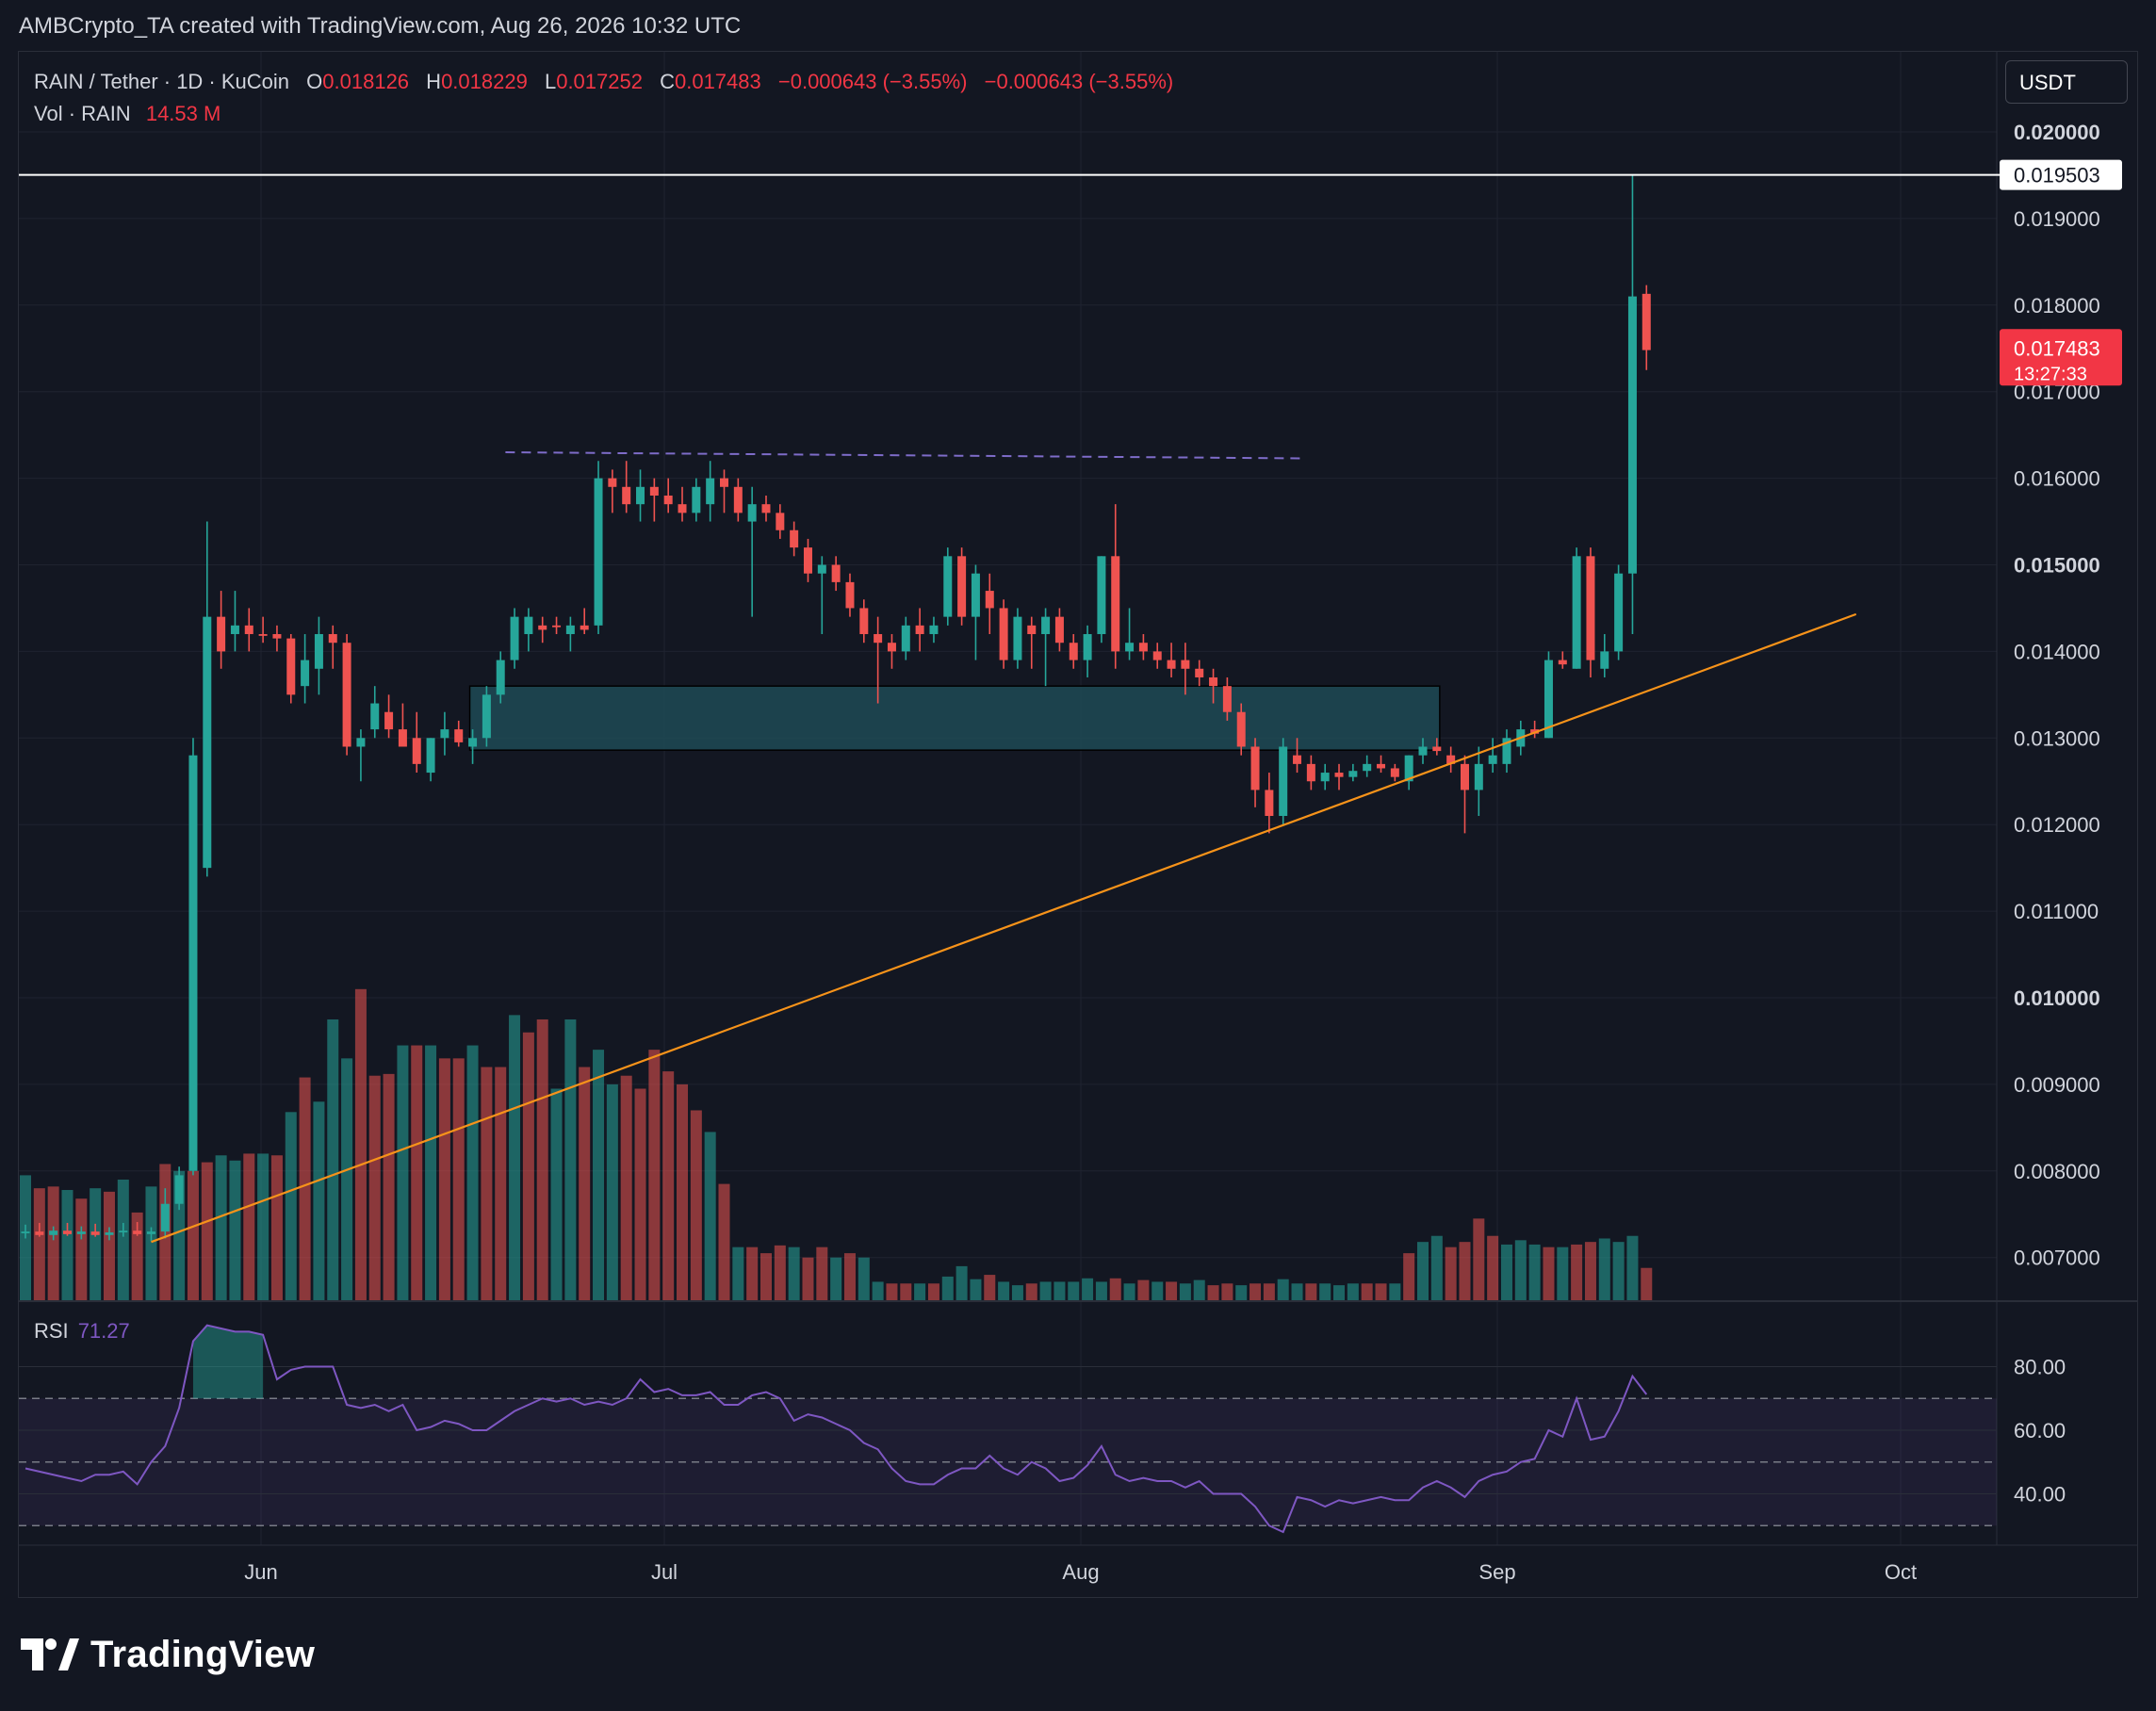 This screenshot has height=1711, width=2156. Describe the element at coordinates (162, 82) in the screenshot. I see `symbol-name: RAIN / Tether · 1D · KuCoin` at that location.